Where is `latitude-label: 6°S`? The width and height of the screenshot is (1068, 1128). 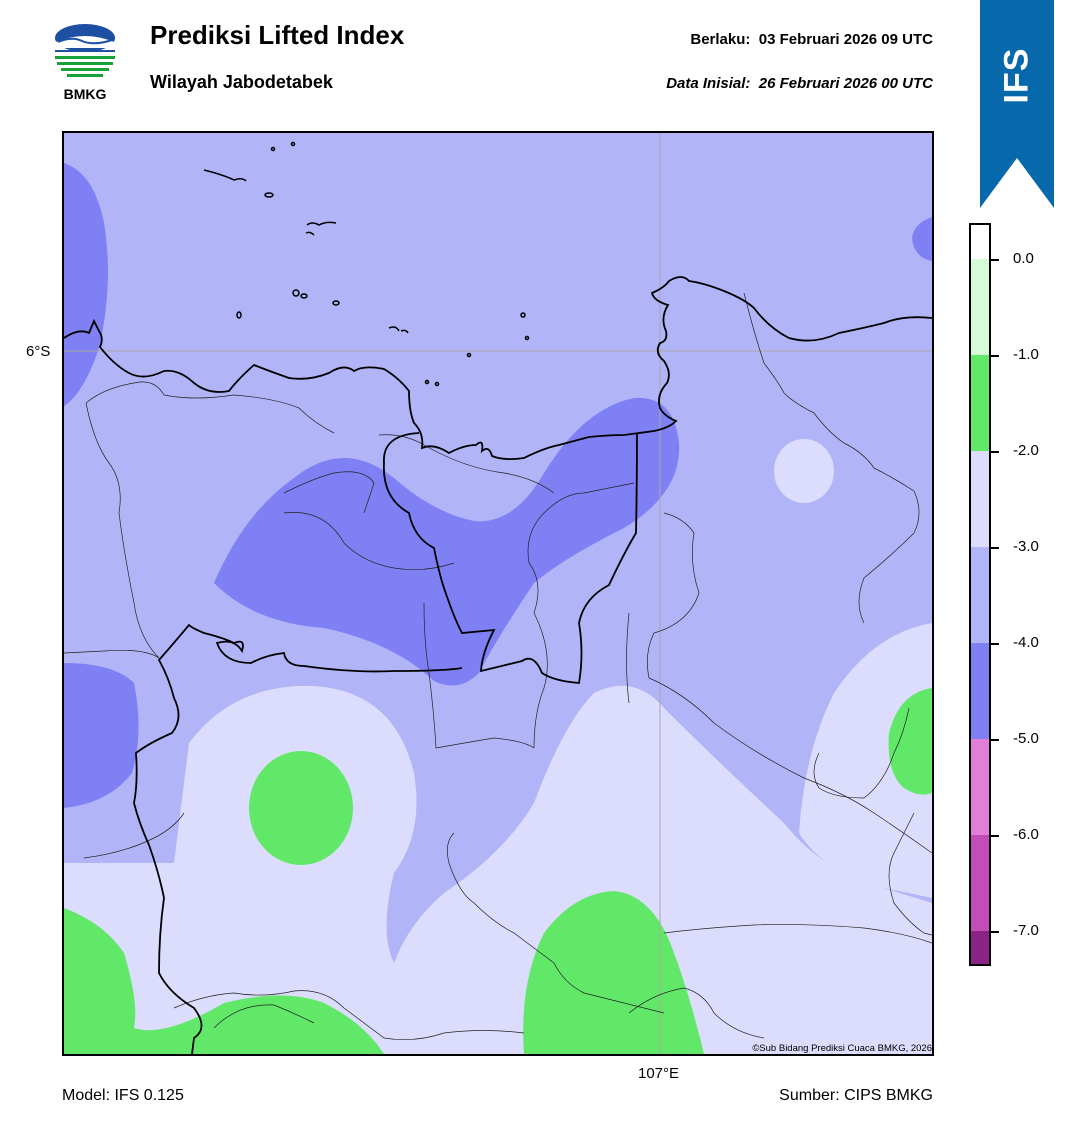 latitude-label: 6°S is located at coordinates (38, 351).